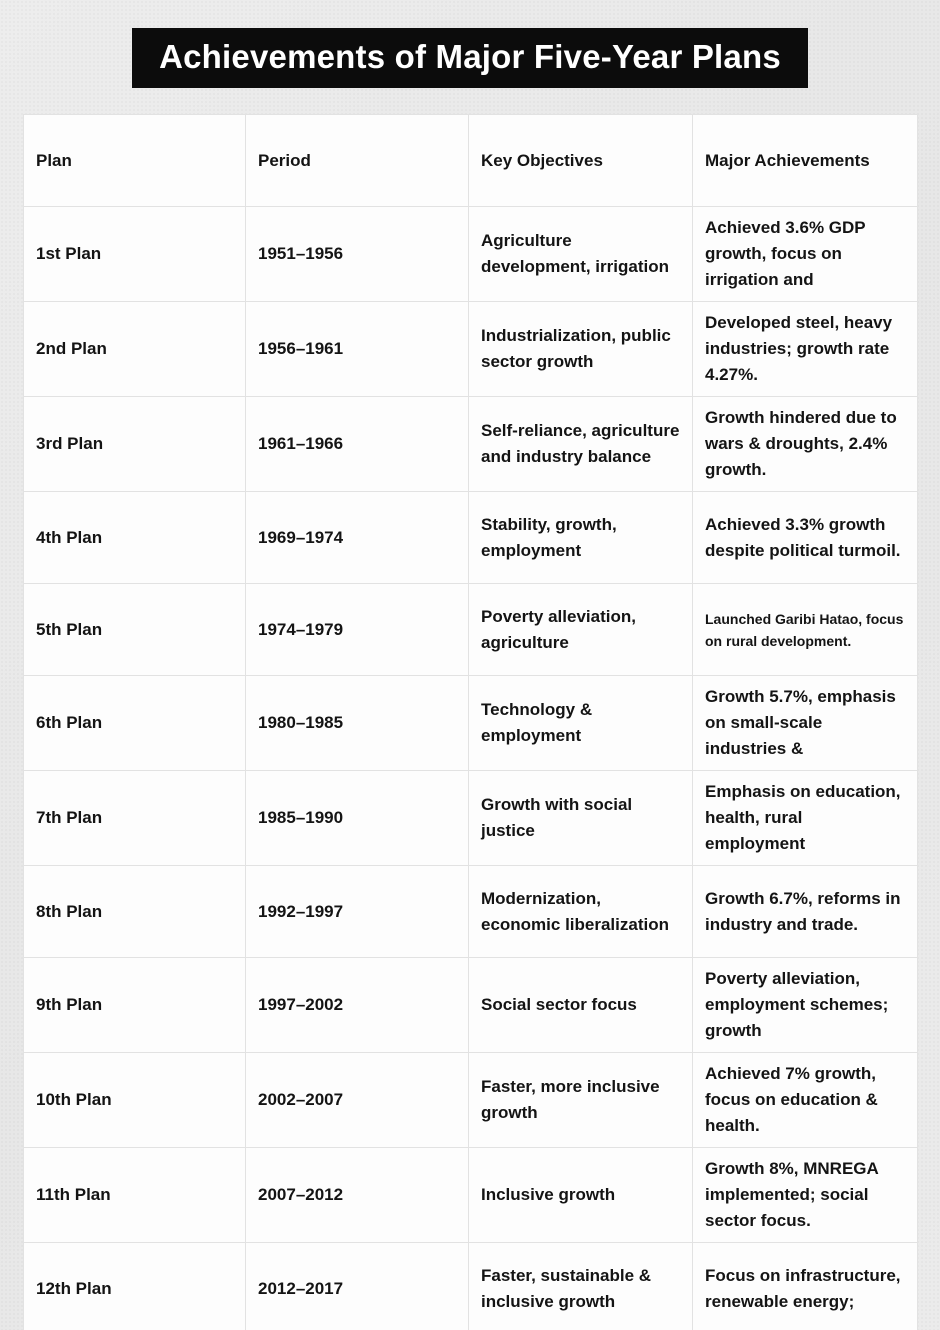 This screenshot has height=1330, width=940. What do you see at coordinates (580, 723) in the screenshot?
I see `objectives-cell: Technology & employment` at bounding box center [580, 723].